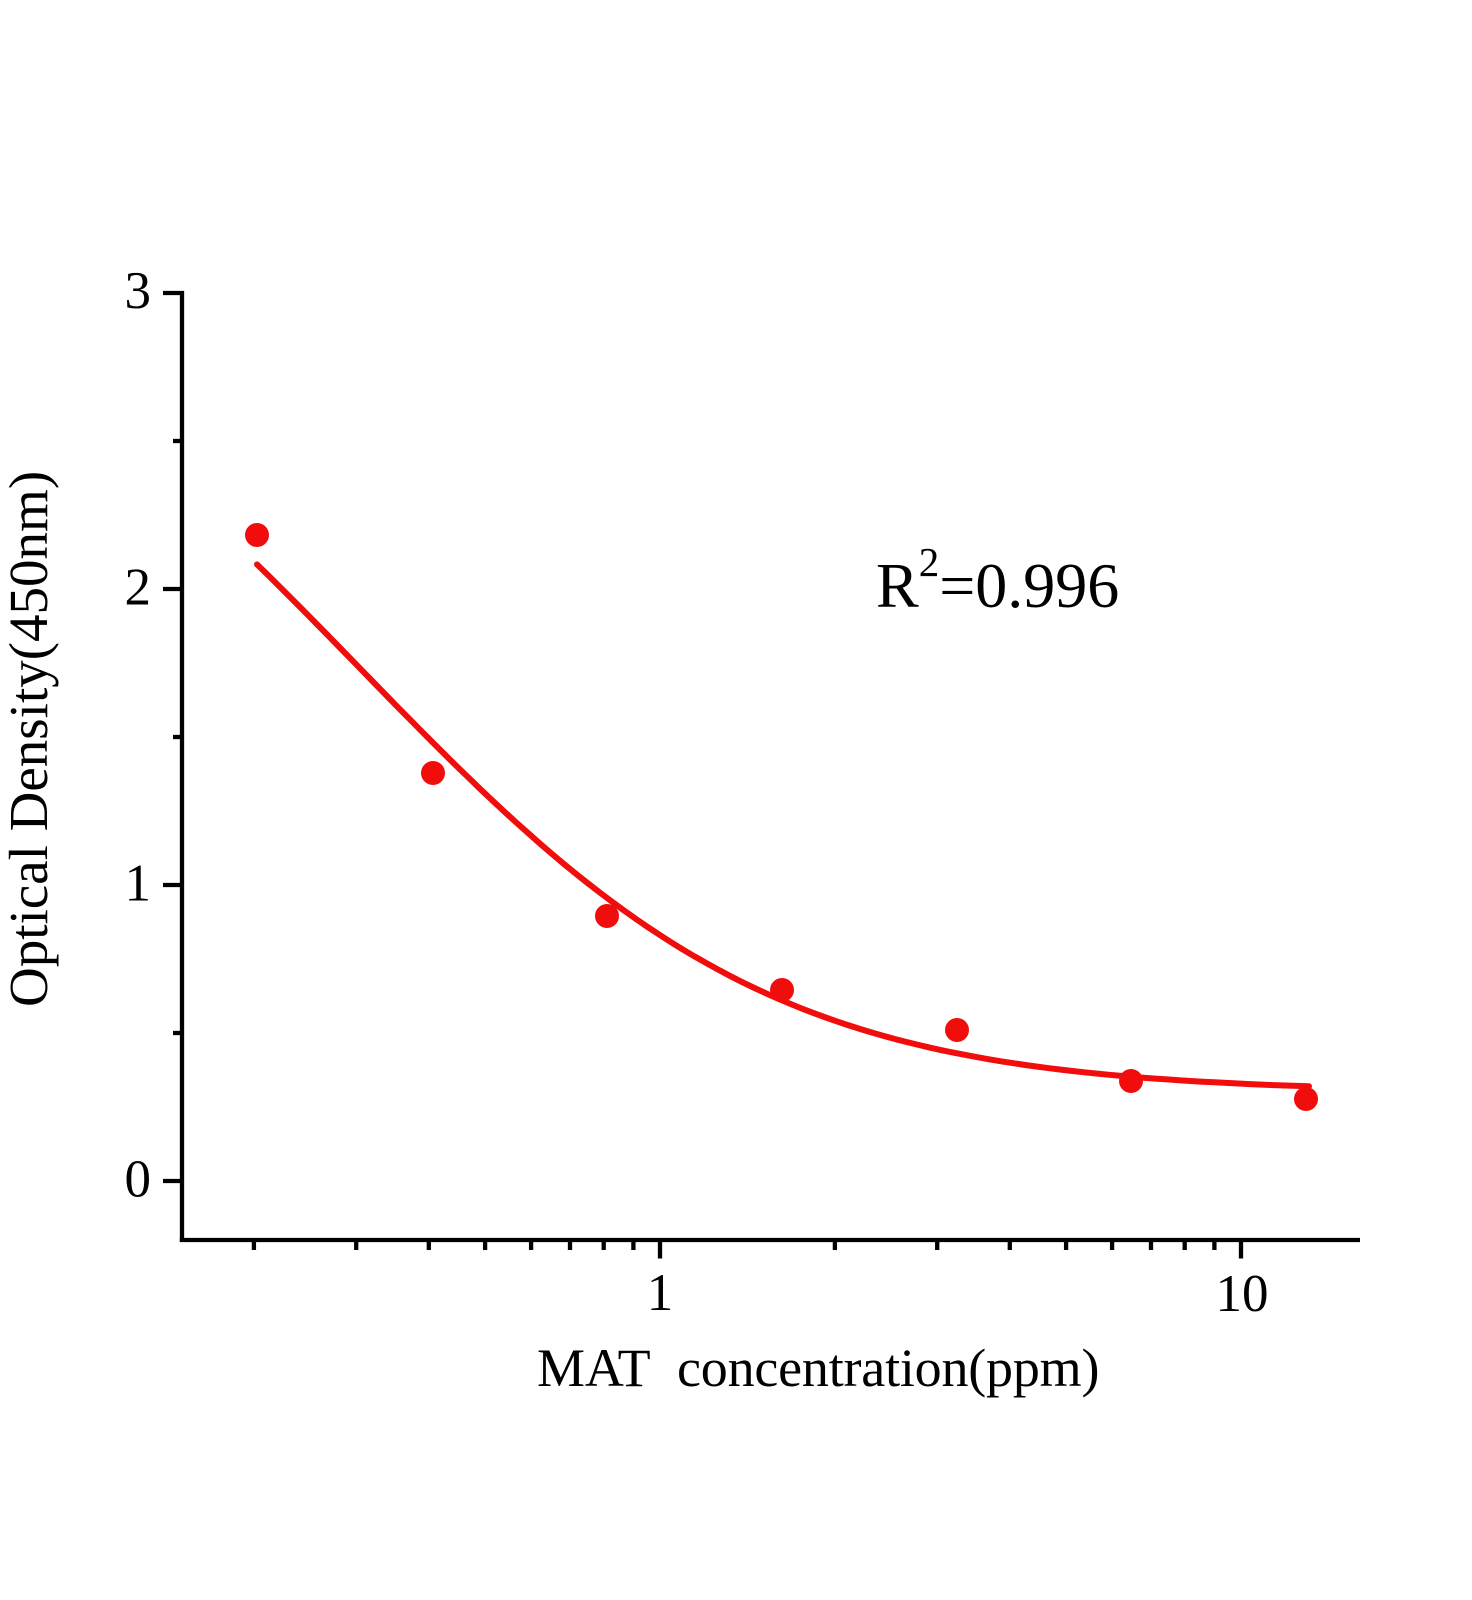 Image resolution: width=1472 pixels, height=1600 pixels. What do you see at coordinates (138, 588) in the screenshot?
I see `svg-text: 2` at bounding box center [138, 588].